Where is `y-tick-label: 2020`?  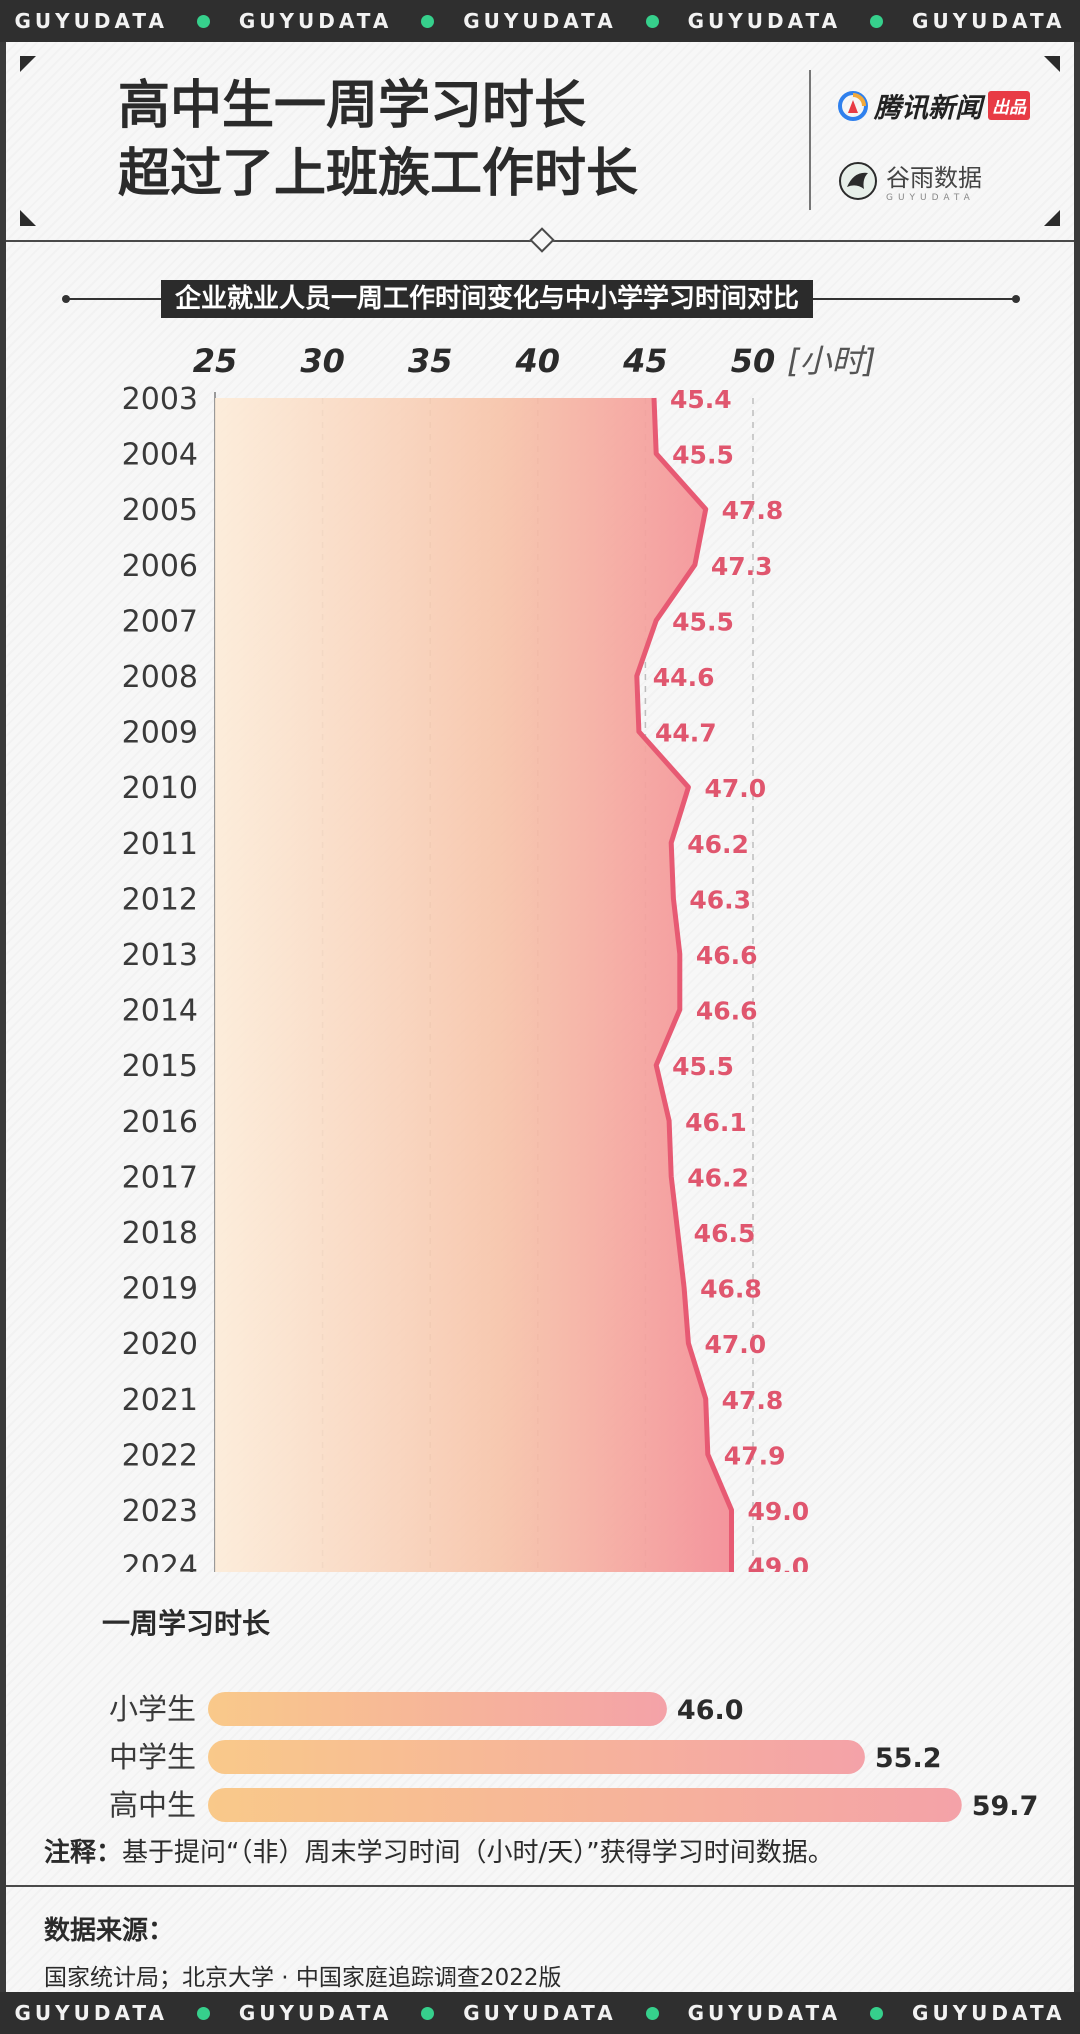
y-tick-label: 2020 is located at coordinates (160, 1344).